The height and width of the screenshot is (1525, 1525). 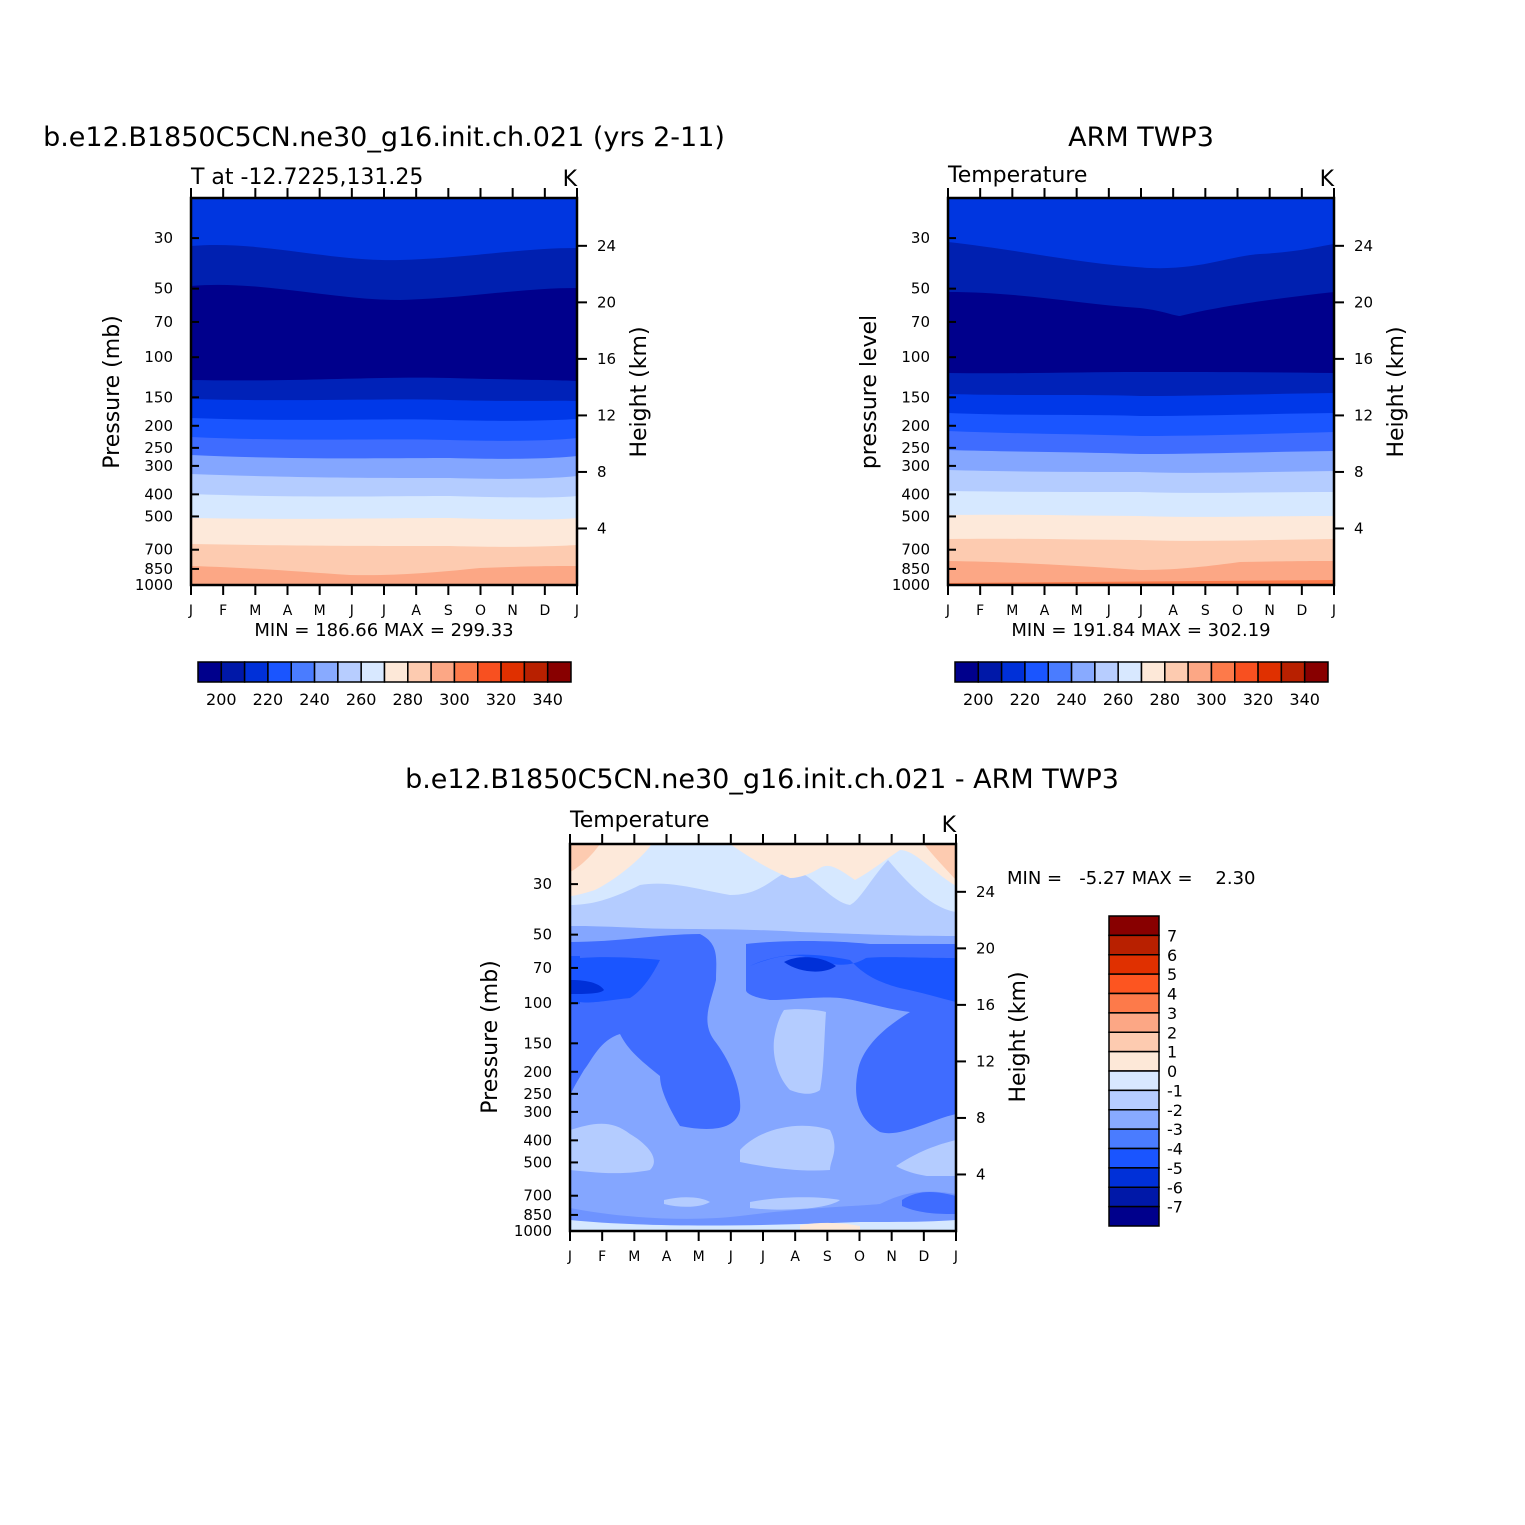 What do you see at coordinates (255, 611) in the screenshot?
I see `x-tick-label: M` at bounding box center [255, 611].